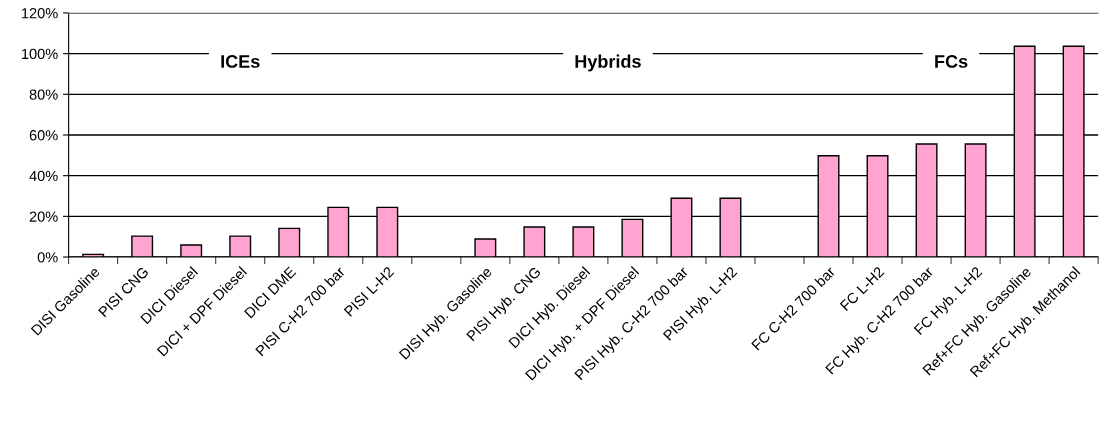  Describe the element at coordinates (43, 94) in the screenshot. I see `y-tick-label: 80%` at that location.